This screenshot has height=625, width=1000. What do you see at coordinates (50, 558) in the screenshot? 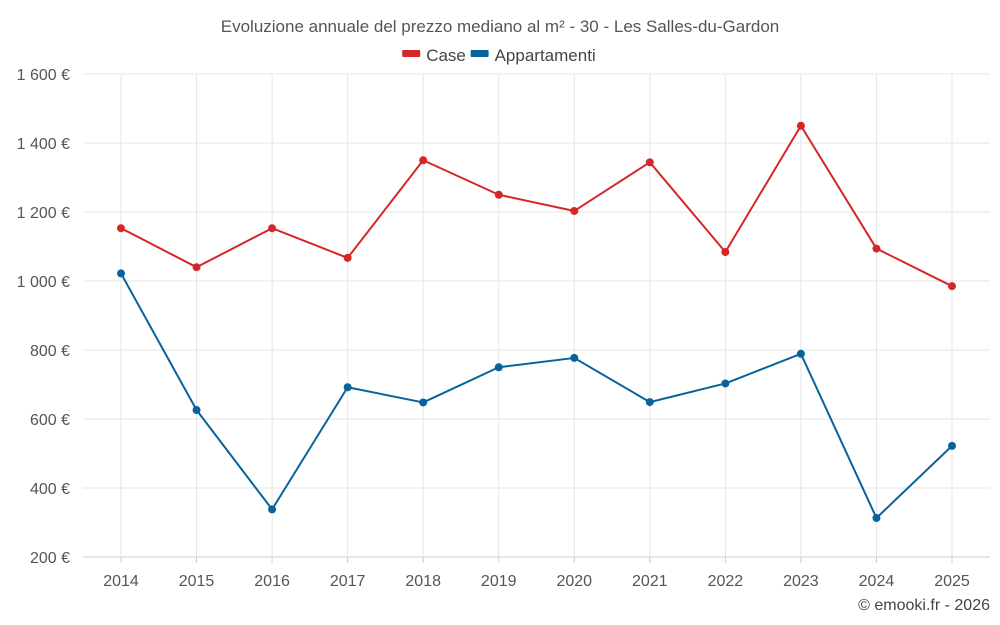
I see `y-tick-label: 200 €` at bounding box center [50, 558].